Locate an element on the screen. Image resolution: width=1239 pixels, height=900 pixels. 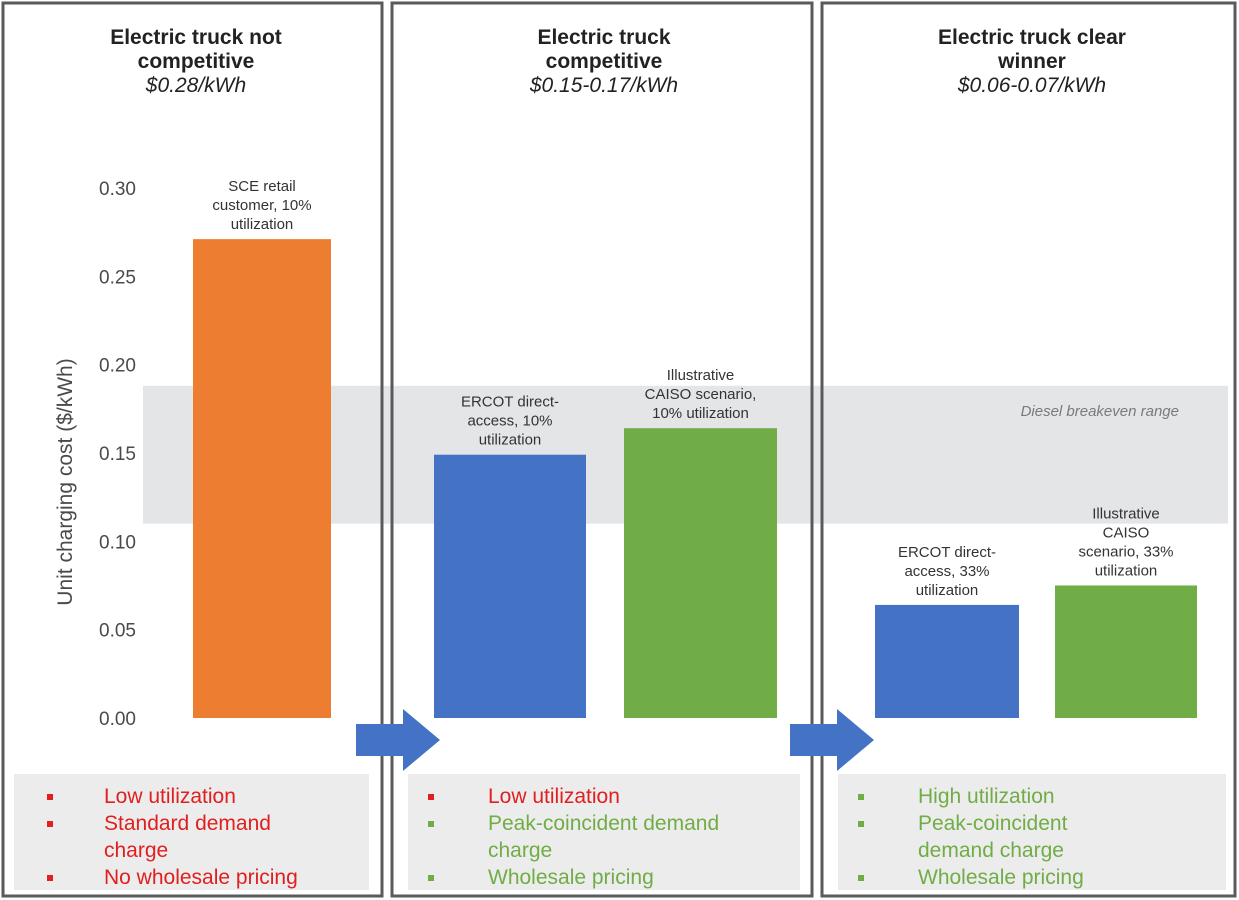
bar-label: access, 33% is located at coordinates (946, 571).